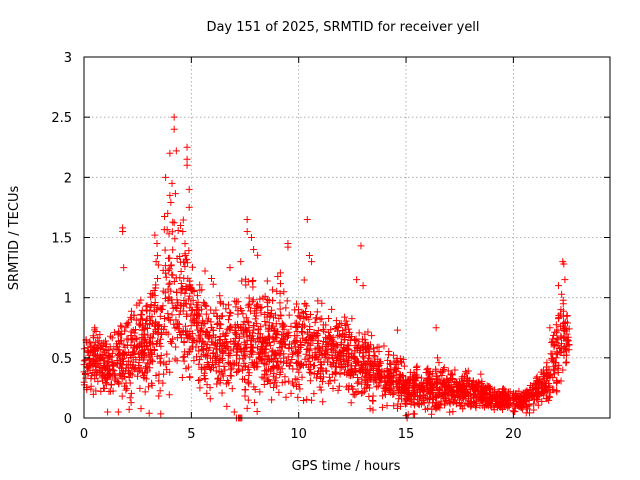 The width and height of the screenshot is (640, 480). I want to click on x-axis-label: GPS time / hours, so click(346, 466).